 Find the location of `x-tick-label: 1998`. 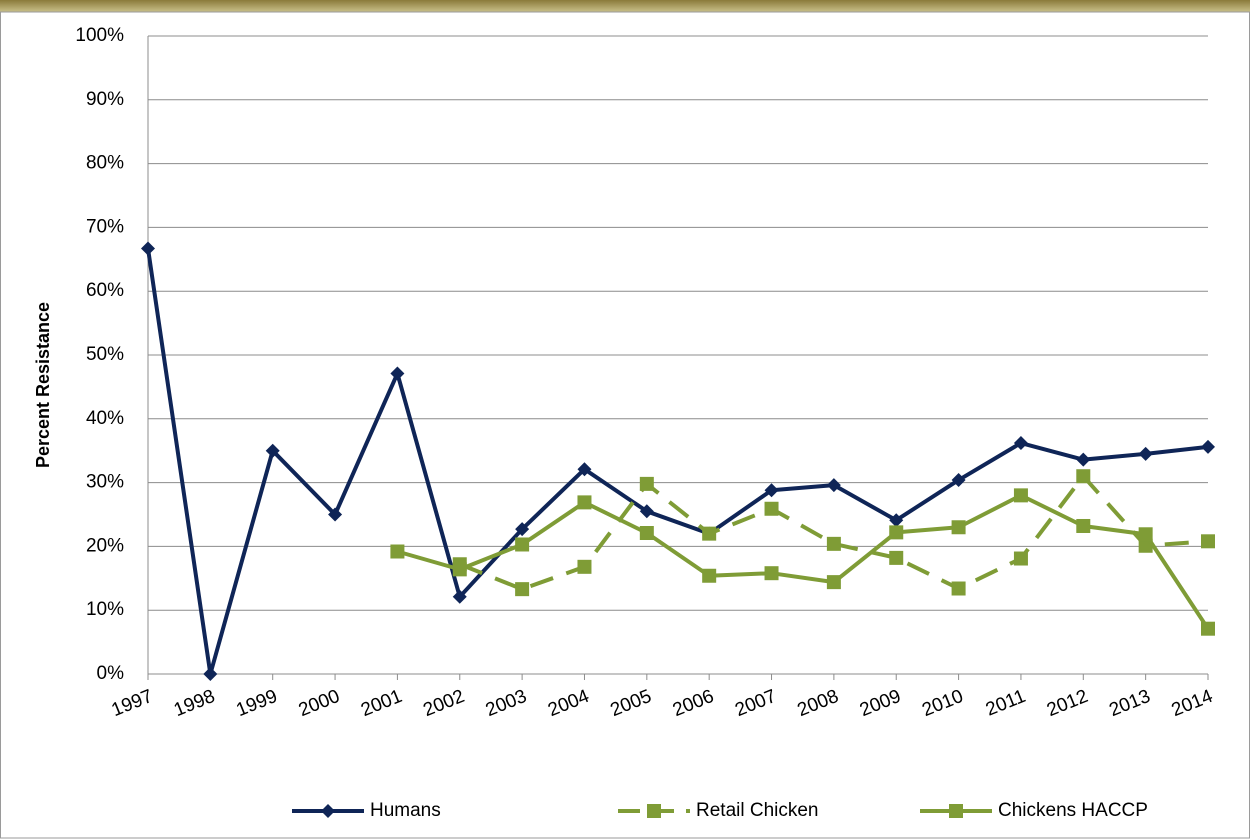

x-tick-label: 1998 is located at coordinates (194, 703).